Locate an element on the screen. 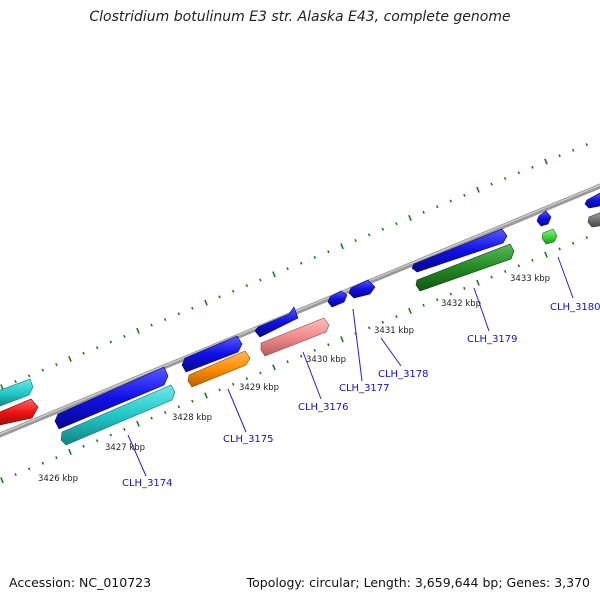 Image resolution: width=600 pixels, height=600 pixels. gene-clh-3175-forward is located at coordinates (212, 354).